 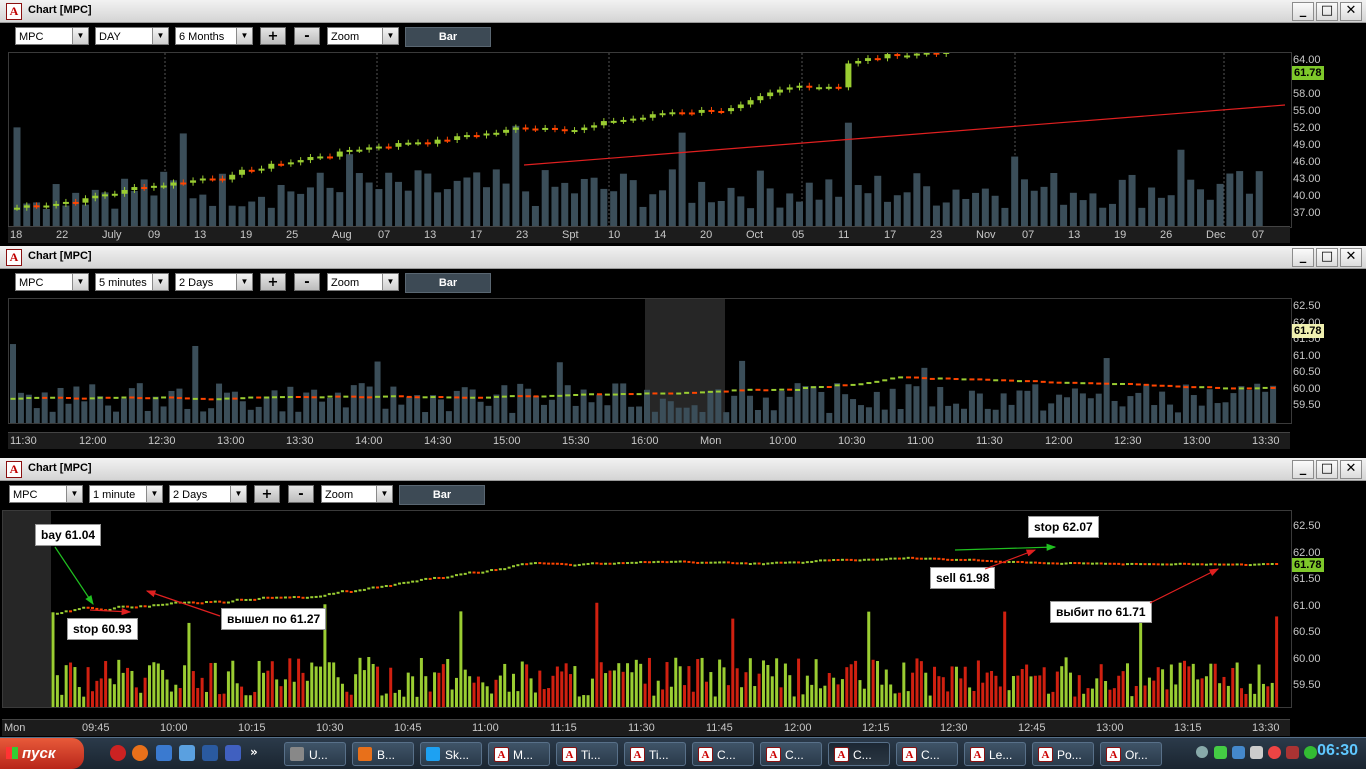 I want to click on opera-icon, so click(x=118, y=753).